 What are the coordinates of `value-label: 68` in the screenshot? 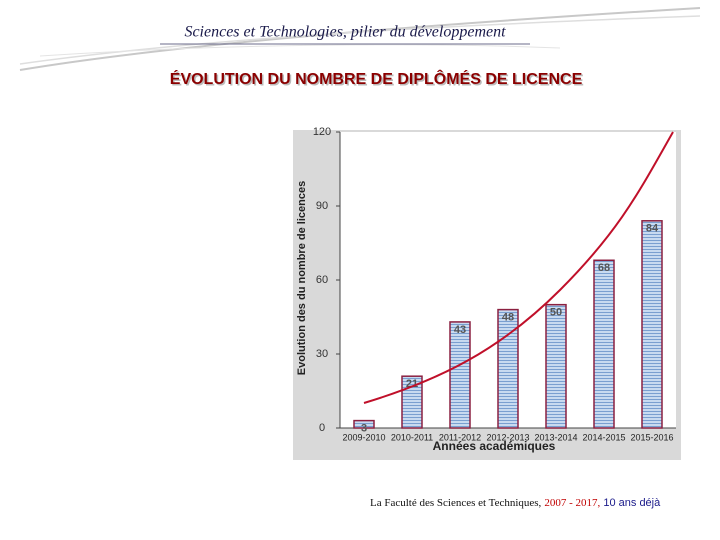 It's located at (604, 268).